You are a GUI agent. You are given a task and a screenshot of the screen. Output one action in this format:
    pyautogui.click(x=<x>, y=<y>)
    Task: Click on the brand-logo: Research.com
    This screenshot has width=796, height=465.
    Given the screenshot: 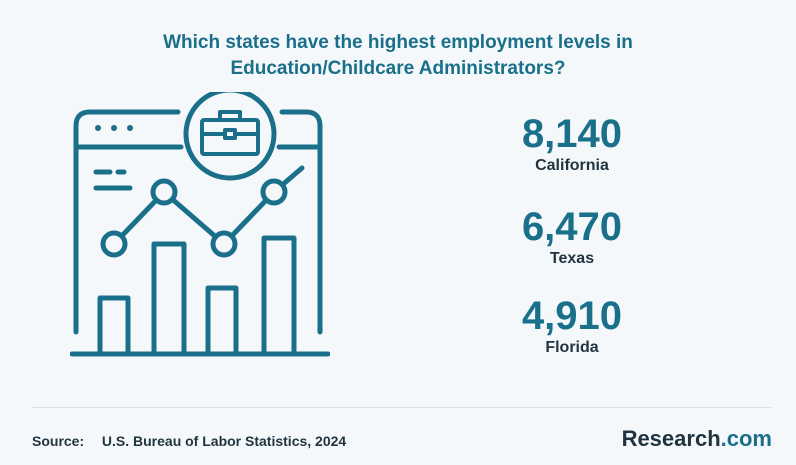 What is the action you would take?
    pyautogui.click(x=697, y=439)
    